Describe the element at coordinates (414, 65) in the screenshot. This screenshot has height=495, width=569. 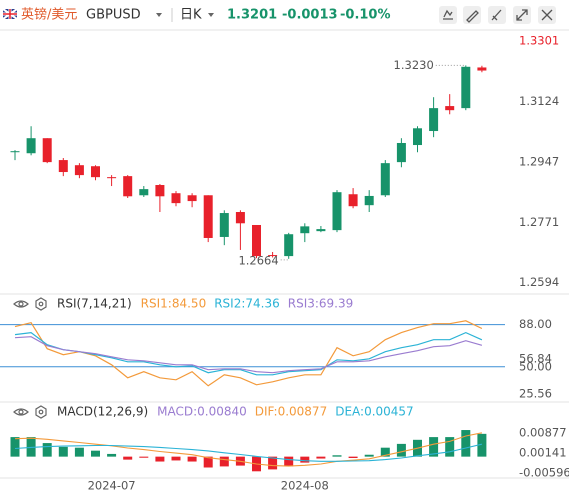
I see `high-label: 1.3230` at that location.